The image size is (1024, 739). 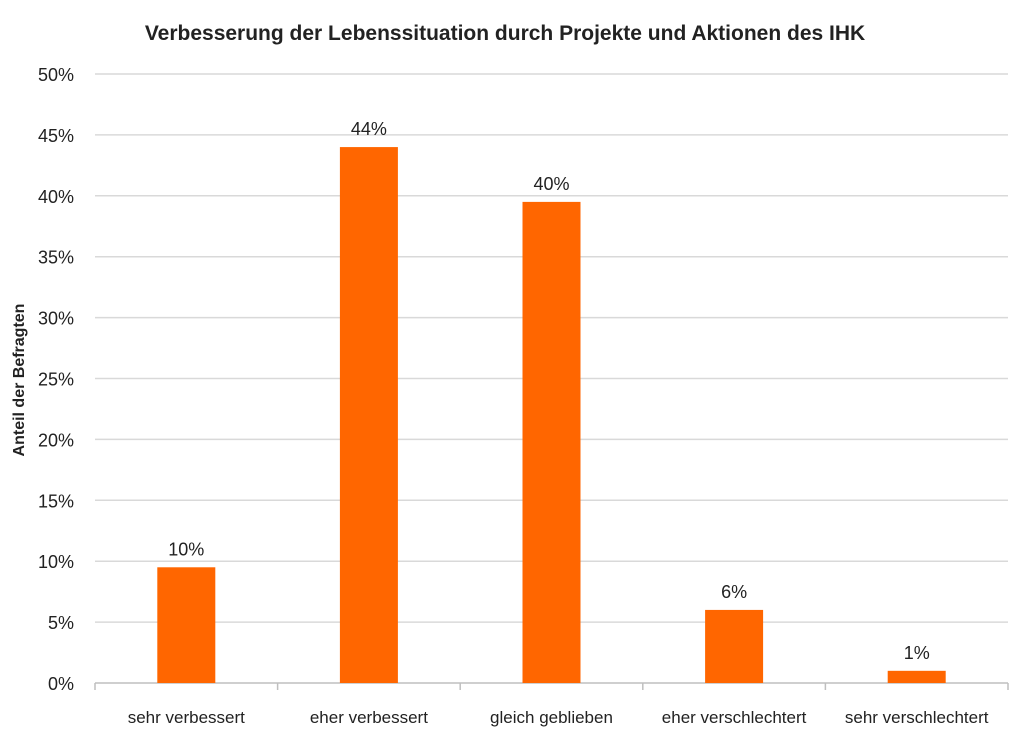 I want to click on y-tick-label: 20%, so click(x=56, y=440).